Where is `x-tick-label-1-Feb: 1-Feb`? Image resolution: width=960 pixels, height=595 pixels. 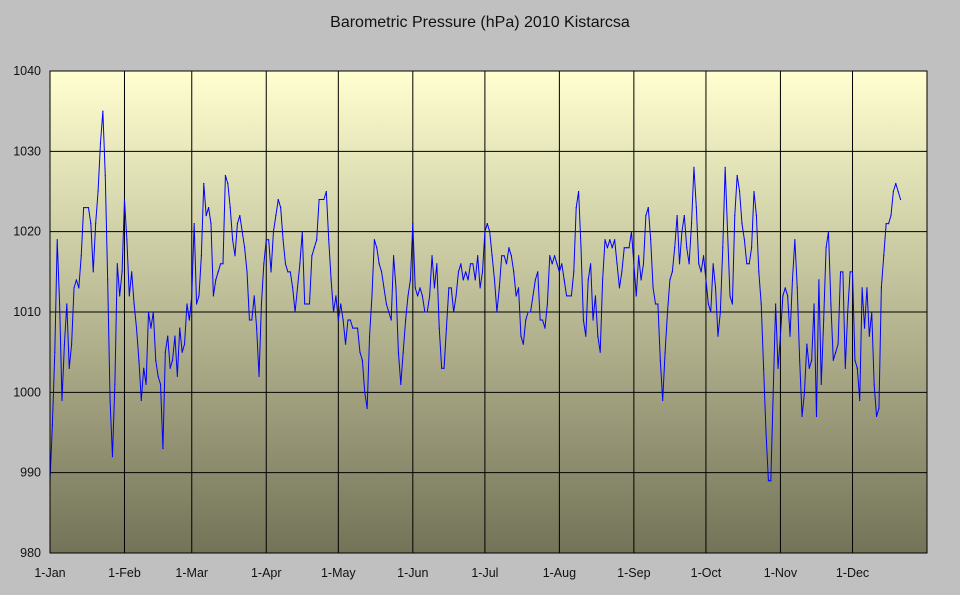
x-tick-label-1-Feb: 1-Feb is located at coordinates (124, 573).